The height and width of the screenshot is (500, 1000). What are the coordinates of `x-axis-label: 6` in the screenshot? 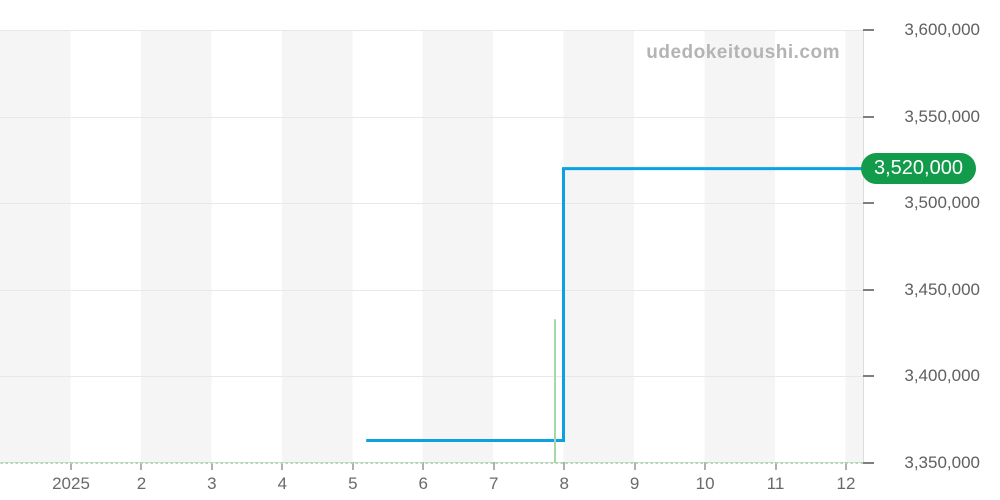 It's located at (423, 483).